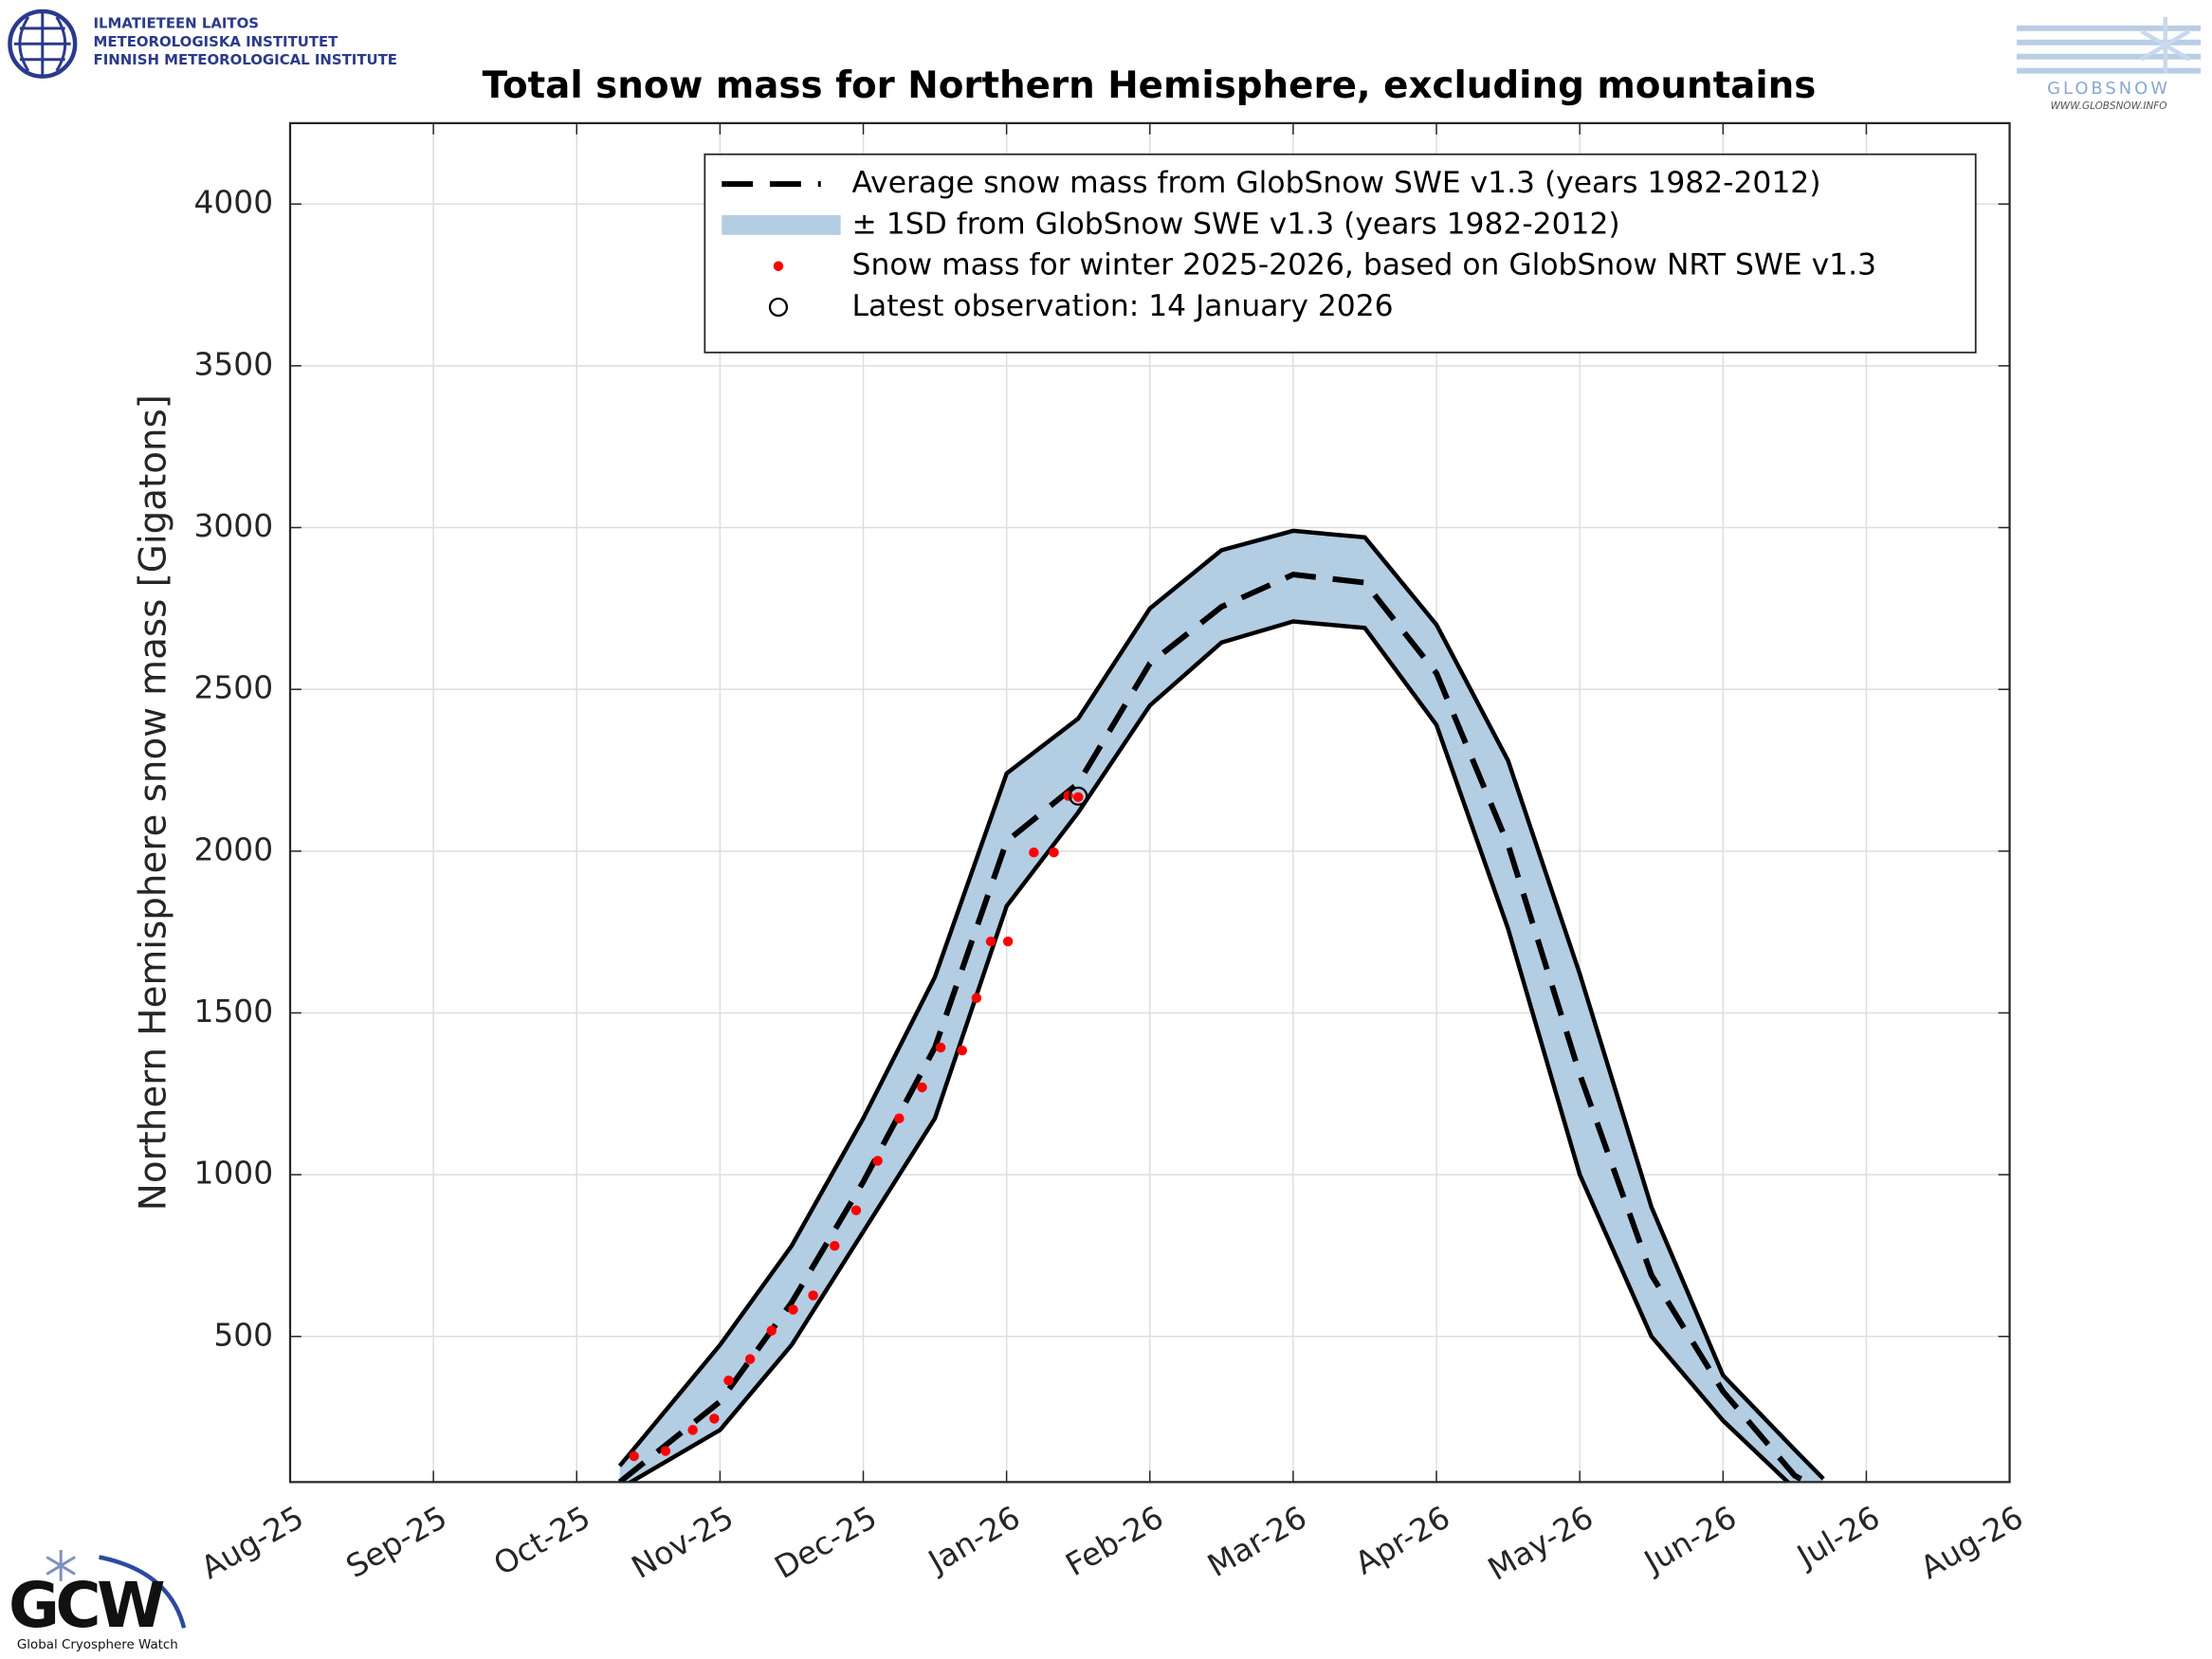 The image size is (2212, 1659). I want to click on gcw-text: GCW, so click(86, 1606).